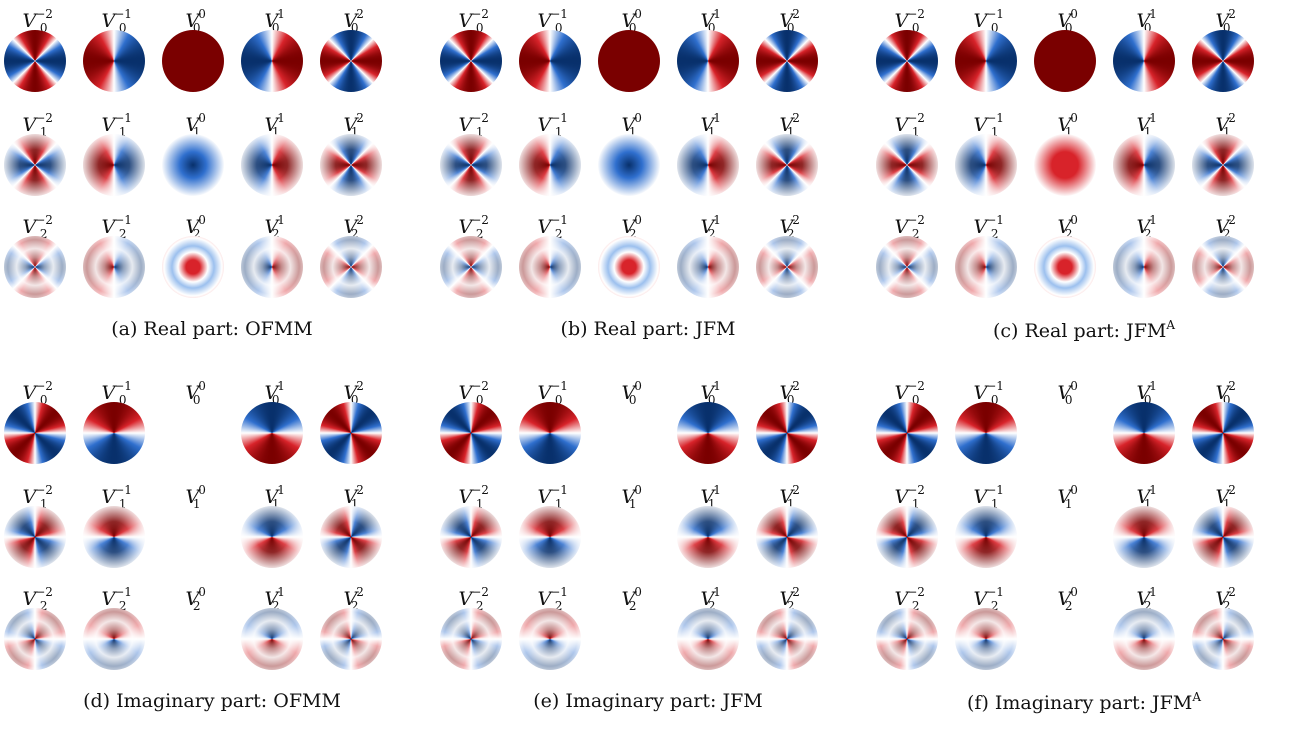  I want to click on panel-caption: (f) Imaginary part: JFMA, so click(1081, 702).